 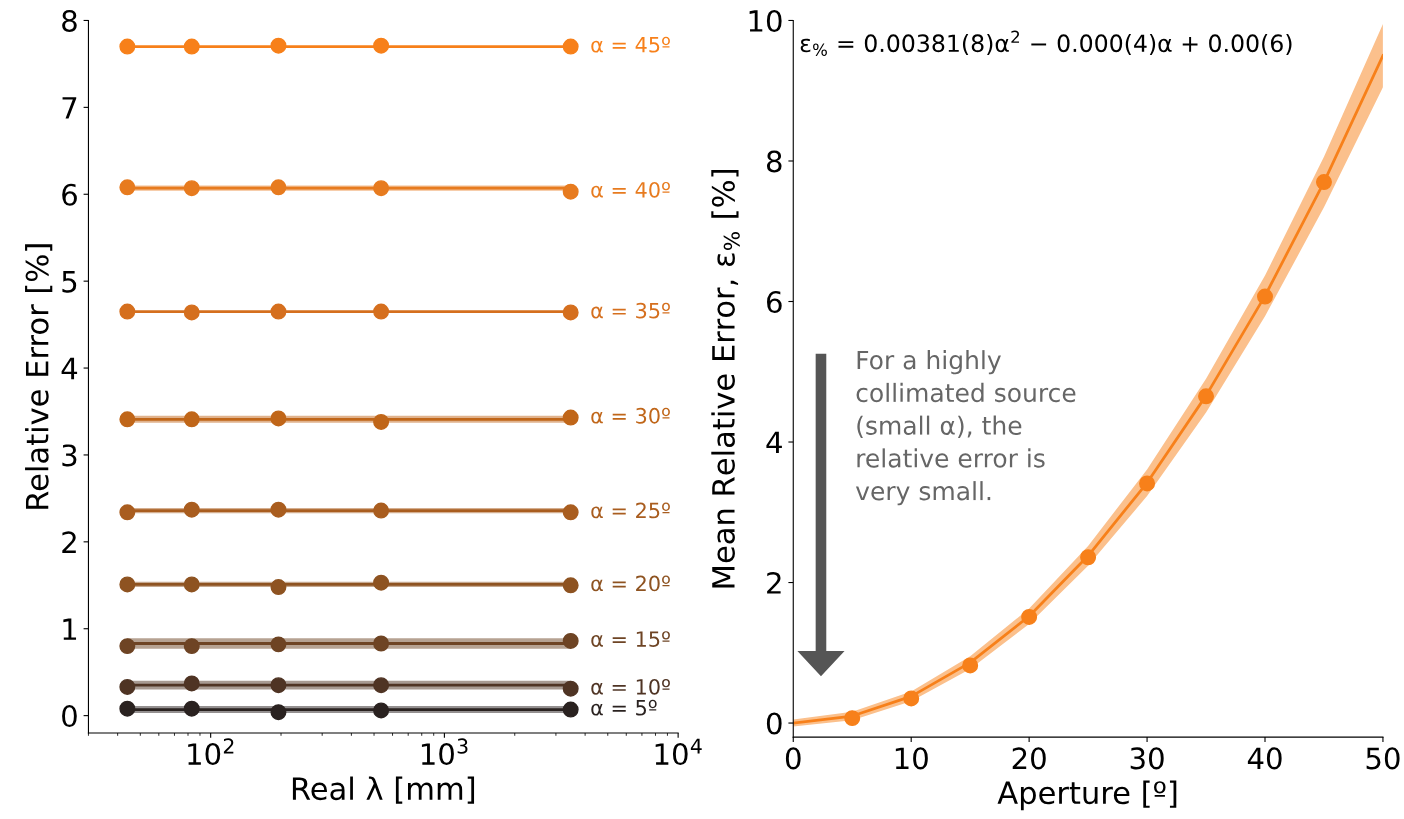 I want to click on x-tick-label: 30, so click(x=1147, y=758).